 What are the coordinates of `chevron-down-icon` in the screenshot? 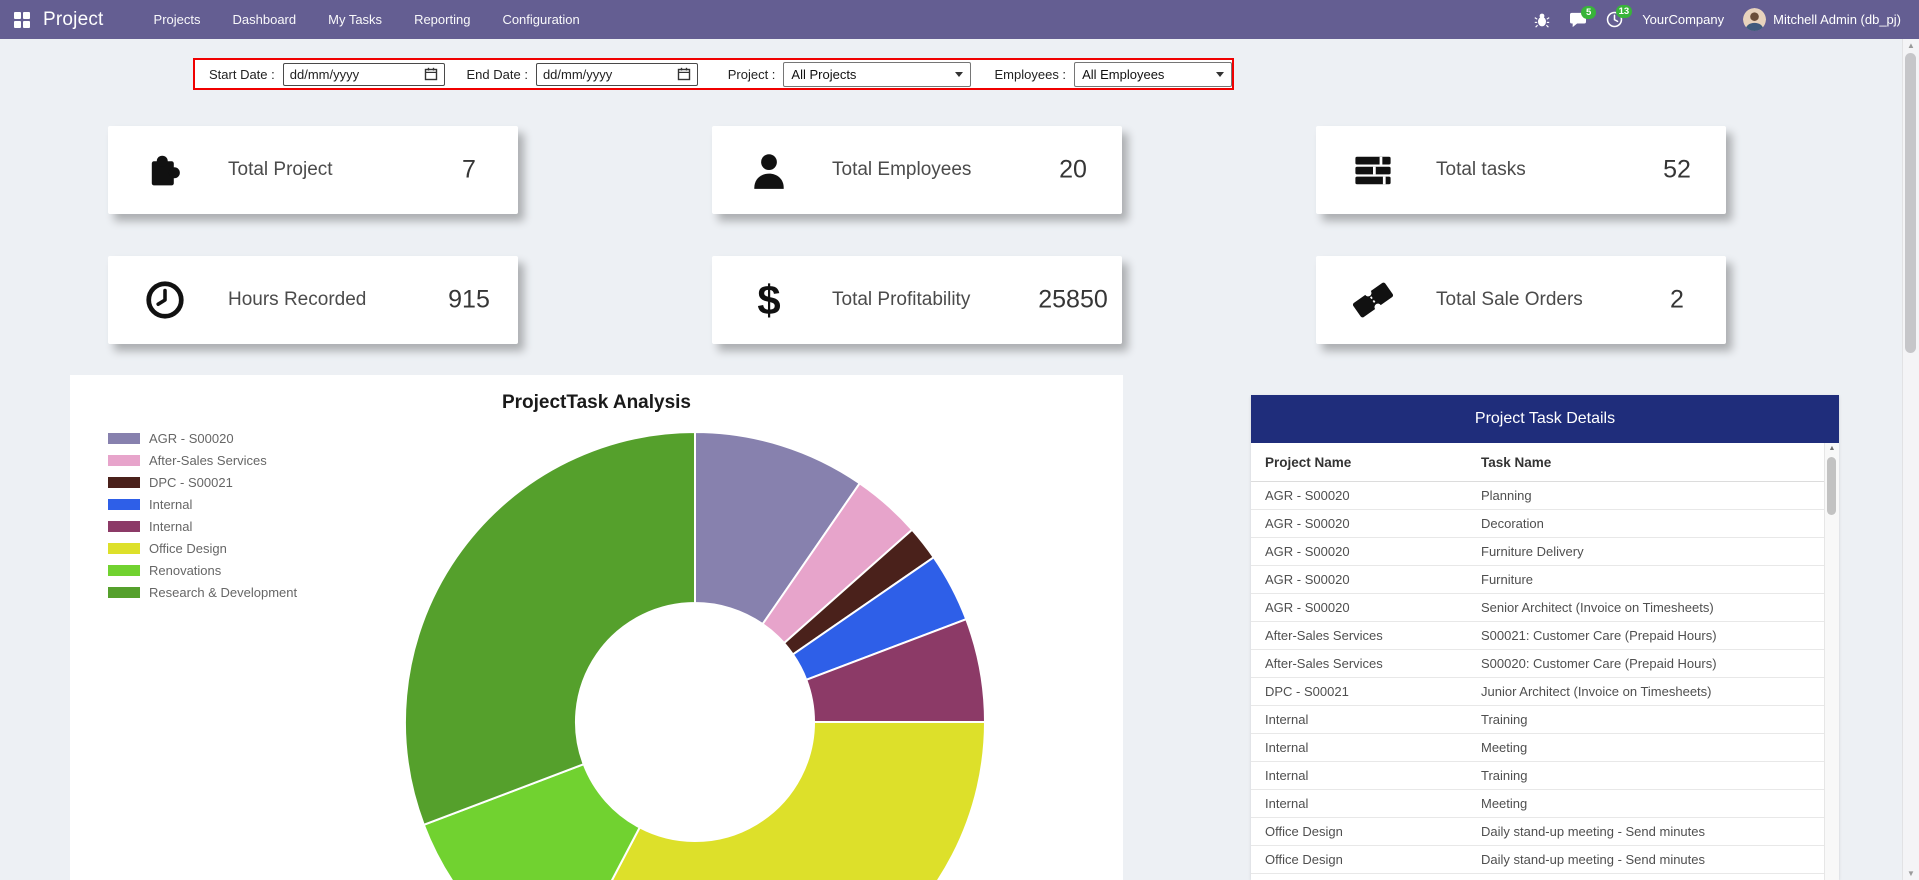 It's located at (1220, 74).